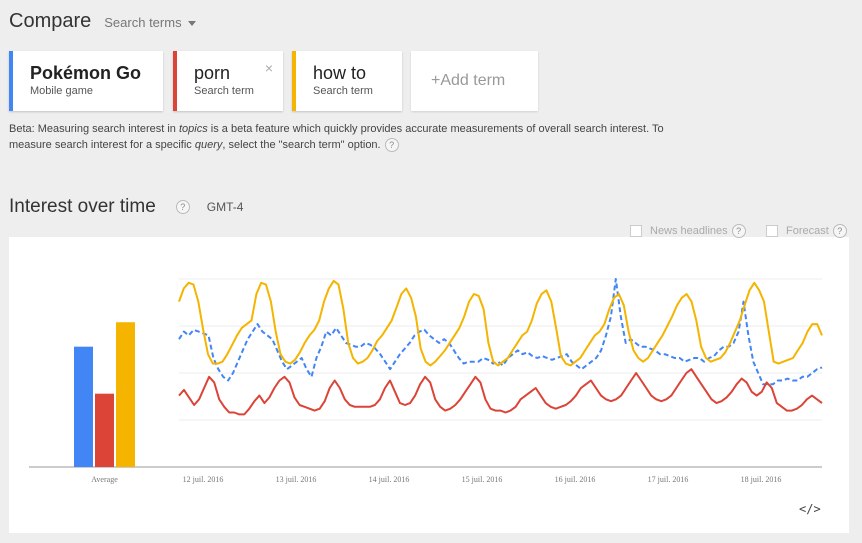 This screenshot has width=862, height=543. Describe the element at coordinates (575, 479) in the screenshot. I see `x-tick-label: 16 juil. 2016` at that location.